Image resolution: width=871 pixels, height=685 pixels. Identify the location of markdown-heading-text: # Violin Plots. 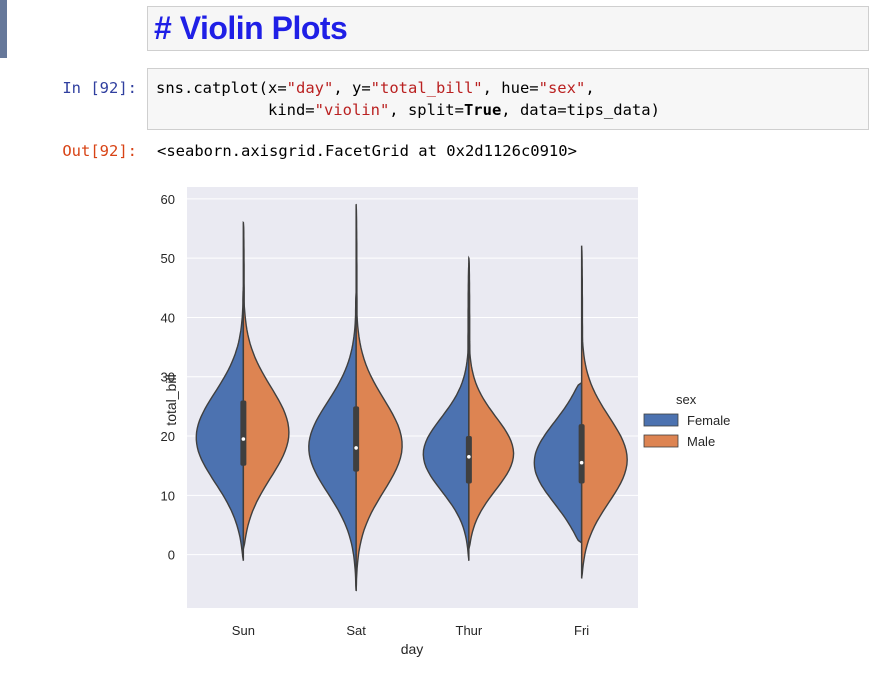
(251, 28).